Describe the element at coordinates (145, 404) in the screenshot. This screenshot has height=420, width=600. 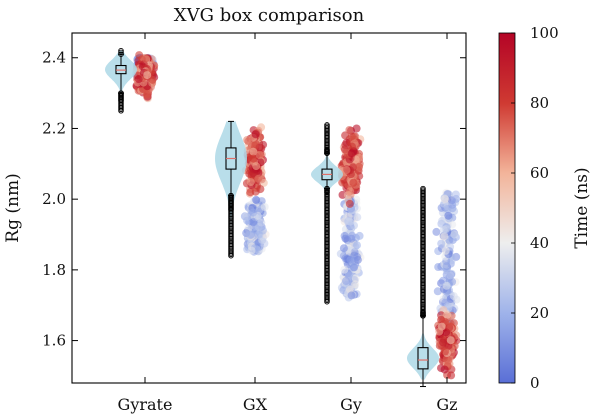
I see `x-tick-label: Gyrate` at that location.